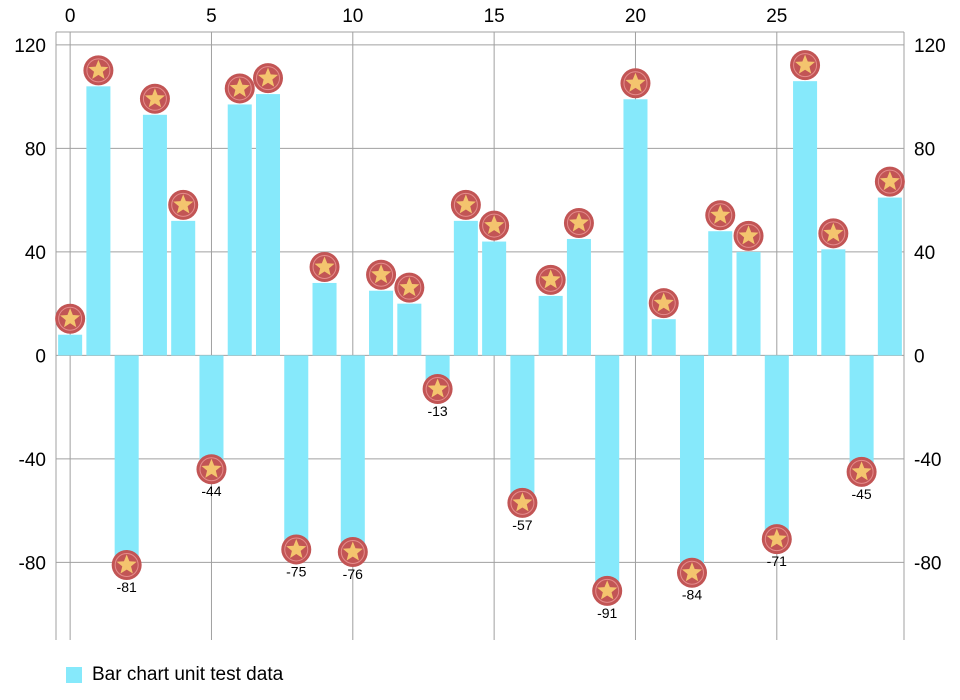  Describe the element at coordinates (353, 574) in the screenshot. I see `value-label: -76` at that location.